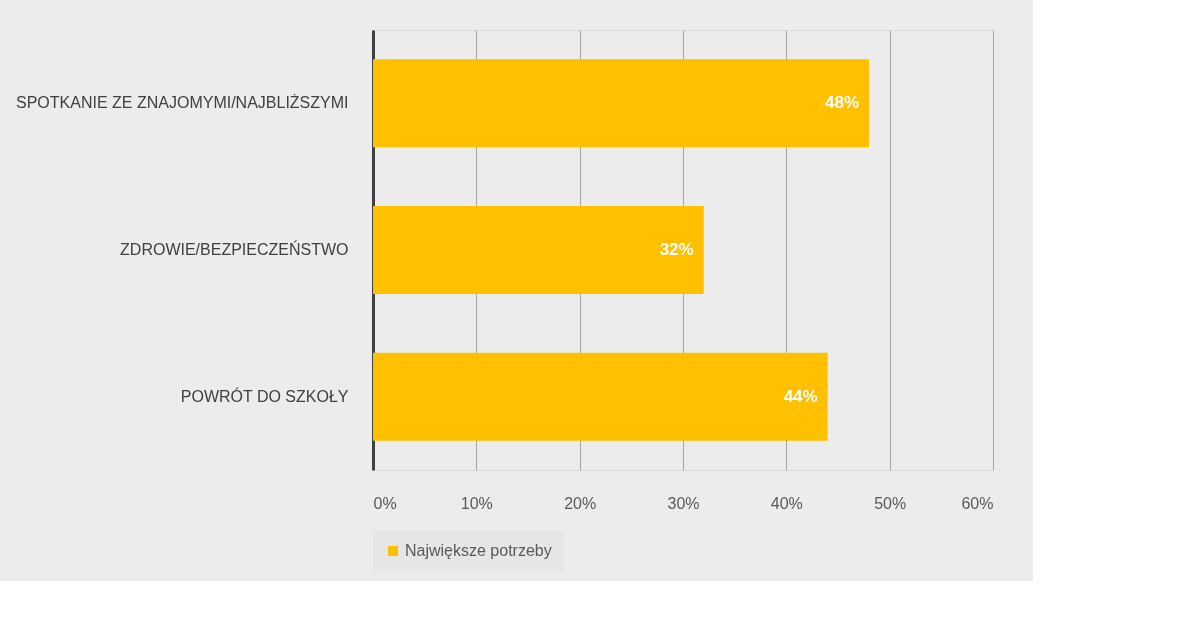 The height and width of the screenshot is (638, 1200). Describe the element at coordinates (841, 103) in the screenshot. I see `data-label: 48%` at that location.